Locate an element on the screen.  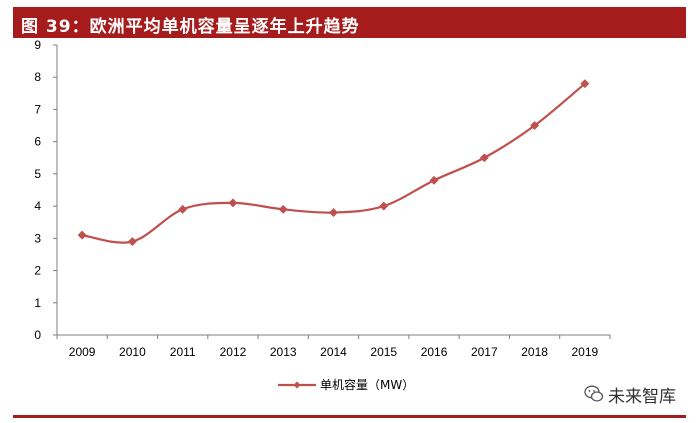
y-tick-label: 6 is located at coordinates (37, 142).